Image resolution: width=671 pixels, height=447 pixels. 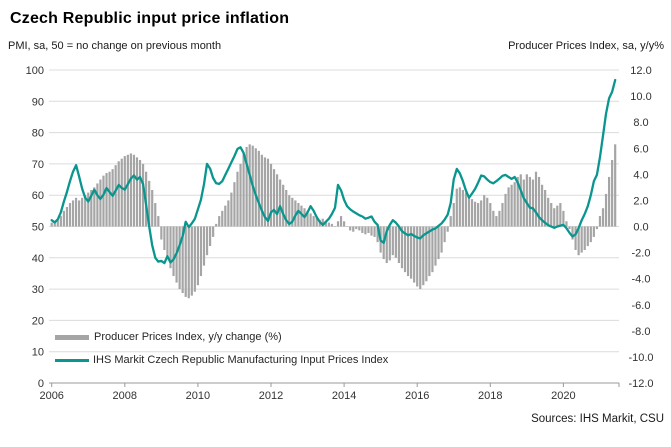 I want to click on y-right-tick-label: 12.0, so click(x=640, y=71).